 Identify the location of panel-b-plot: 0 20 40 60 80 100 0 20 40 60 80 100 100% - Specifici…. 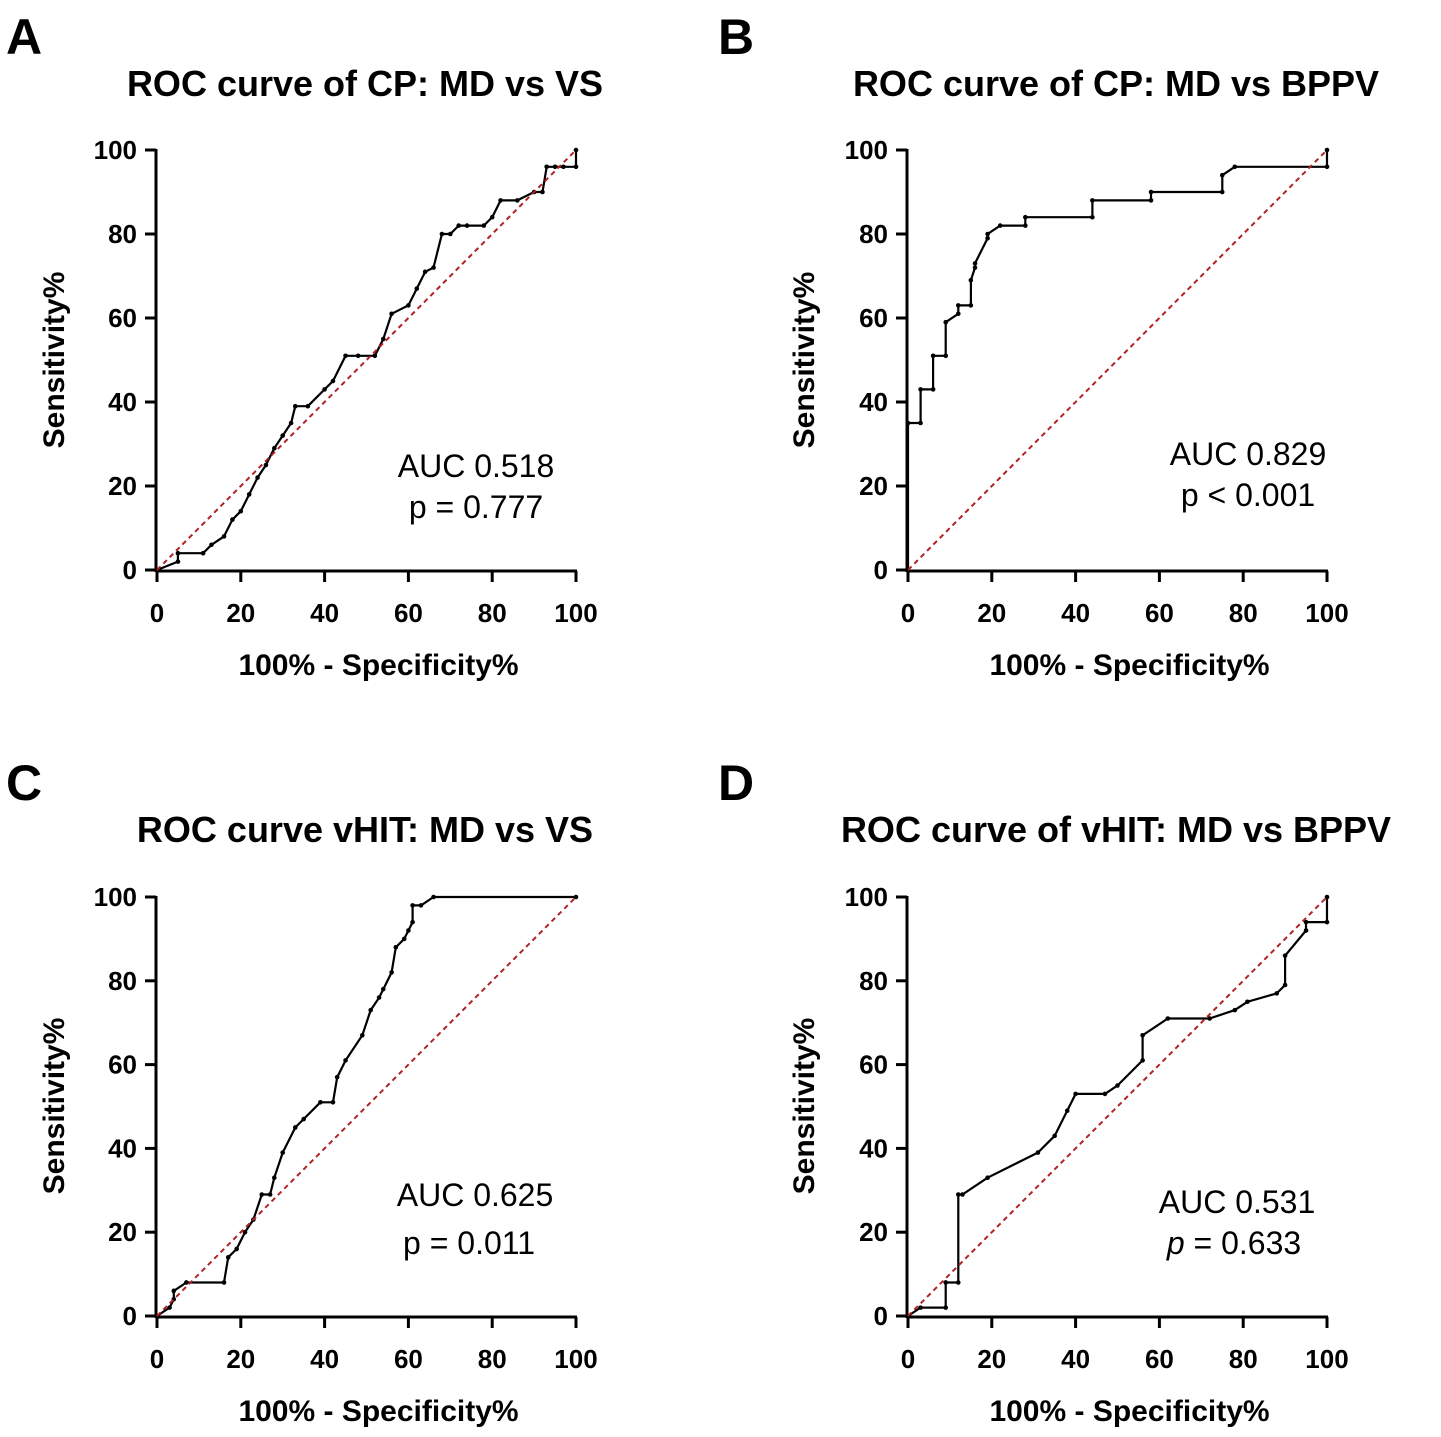
(1068, 408).